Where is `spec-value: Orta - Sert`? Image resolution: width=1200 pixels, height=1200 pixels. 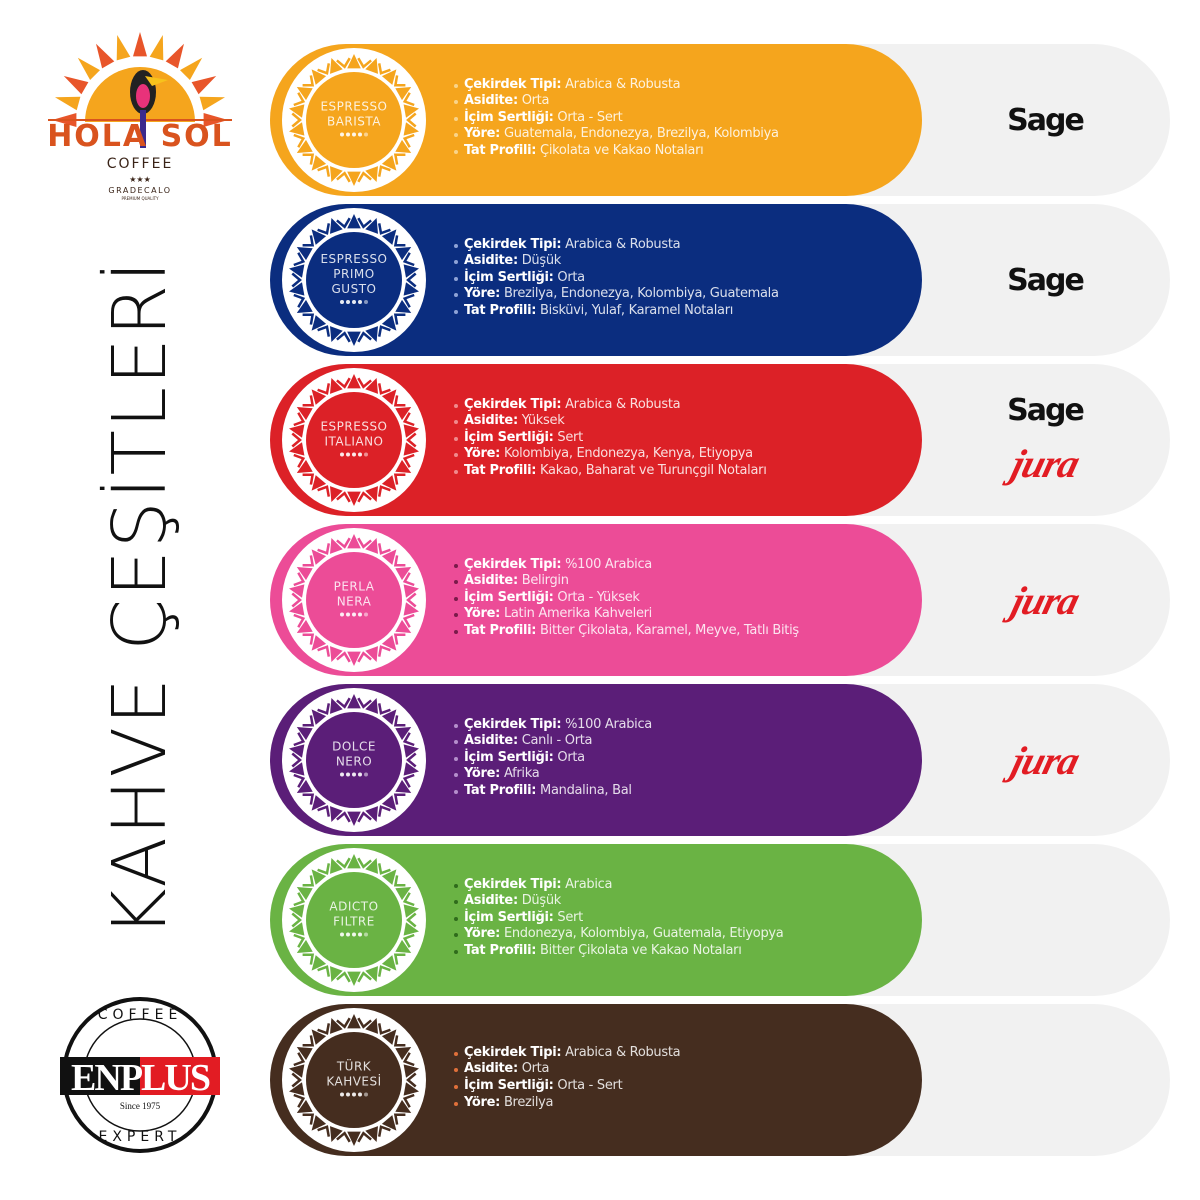
spec-value: Orta - Sert is located at coordinates (590, 117).